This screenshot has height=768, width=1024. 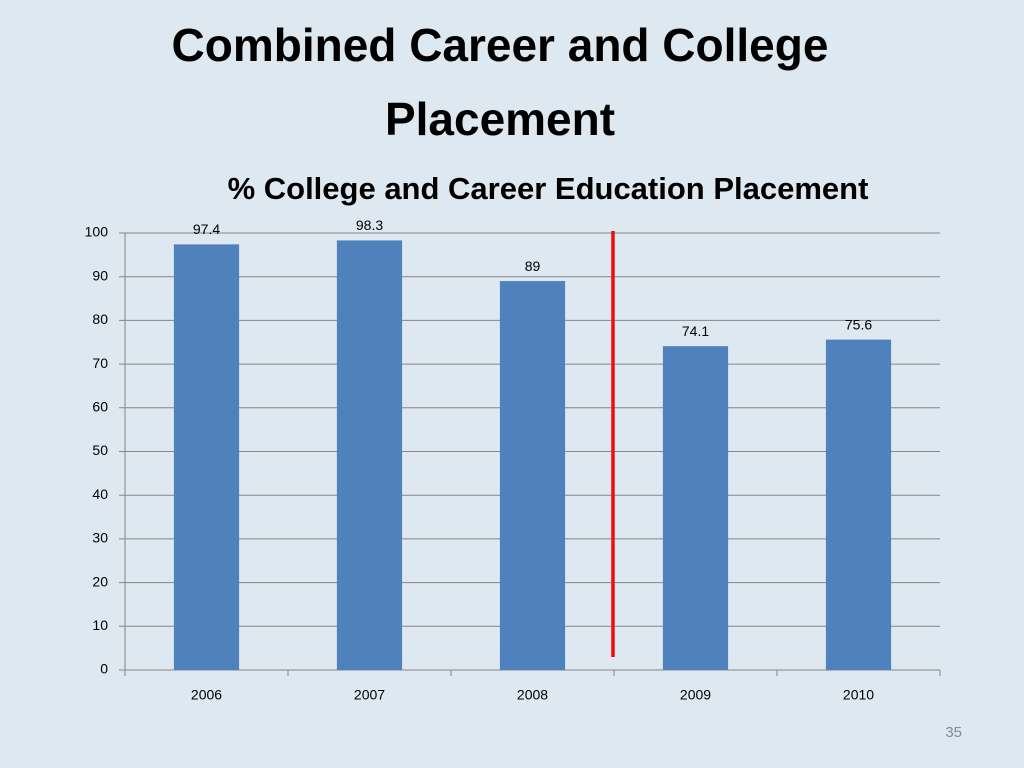 What do you see at coordinates (500, 82) in the screenshot?
I see `slide-title: Combined Career and College Placement` at bounding box center [500, 82].